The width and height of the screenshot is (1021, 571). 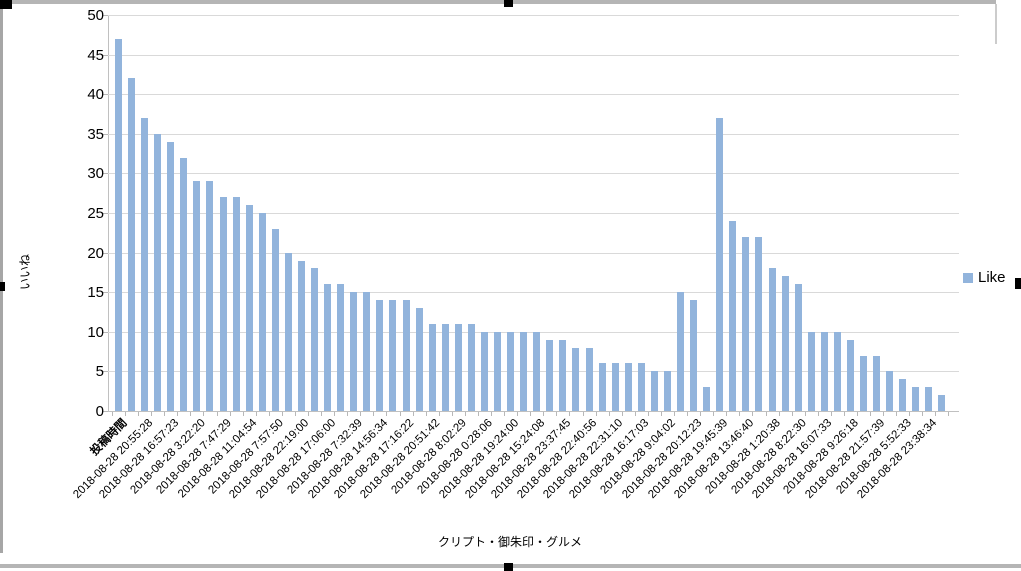 What do you see at coordinates (498, 2) in the screenshot?
I see `window-border-top` at bounding box center [498, 2].